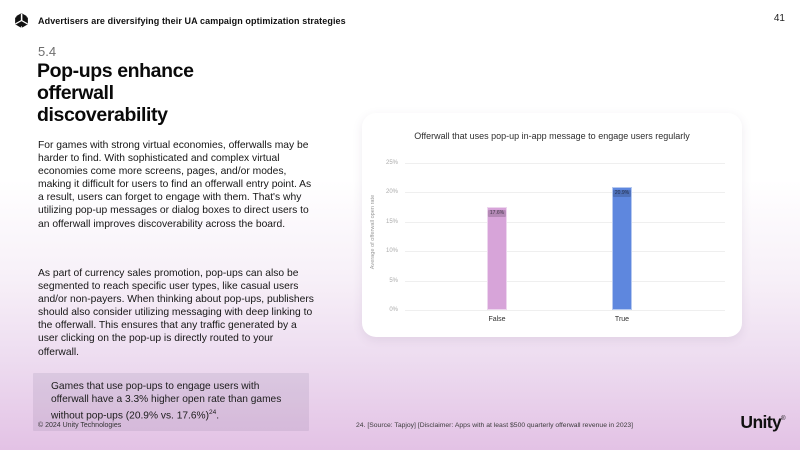  I want to click on y-axis-tick-label: 0%, so click(393, 310).